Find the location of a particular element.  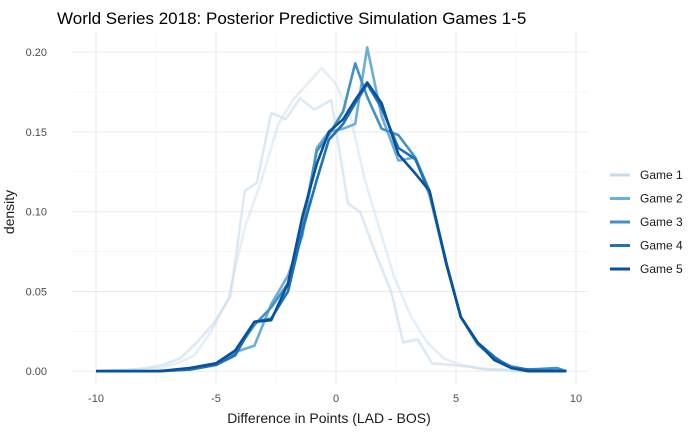

legend-label: Game 1 is located at coordinates (661, 175).